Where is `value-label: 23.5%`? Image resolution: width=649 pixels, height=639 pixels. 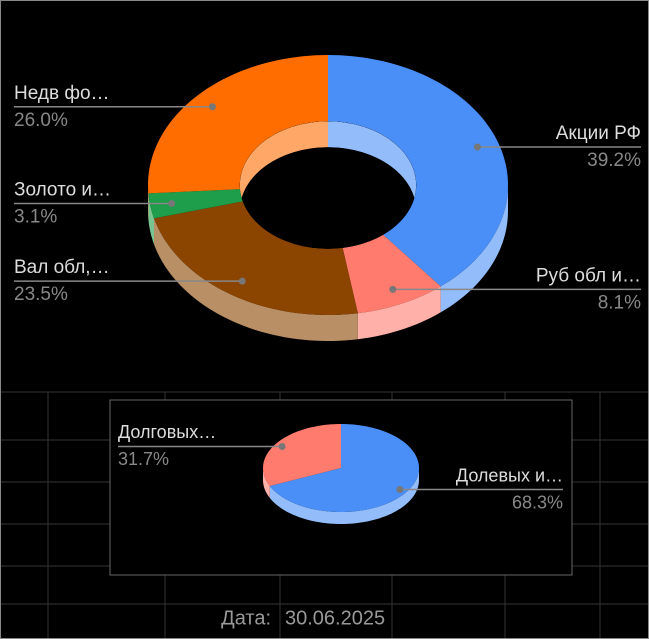 value-label: 23.5% is located at coordinates (41, 294).